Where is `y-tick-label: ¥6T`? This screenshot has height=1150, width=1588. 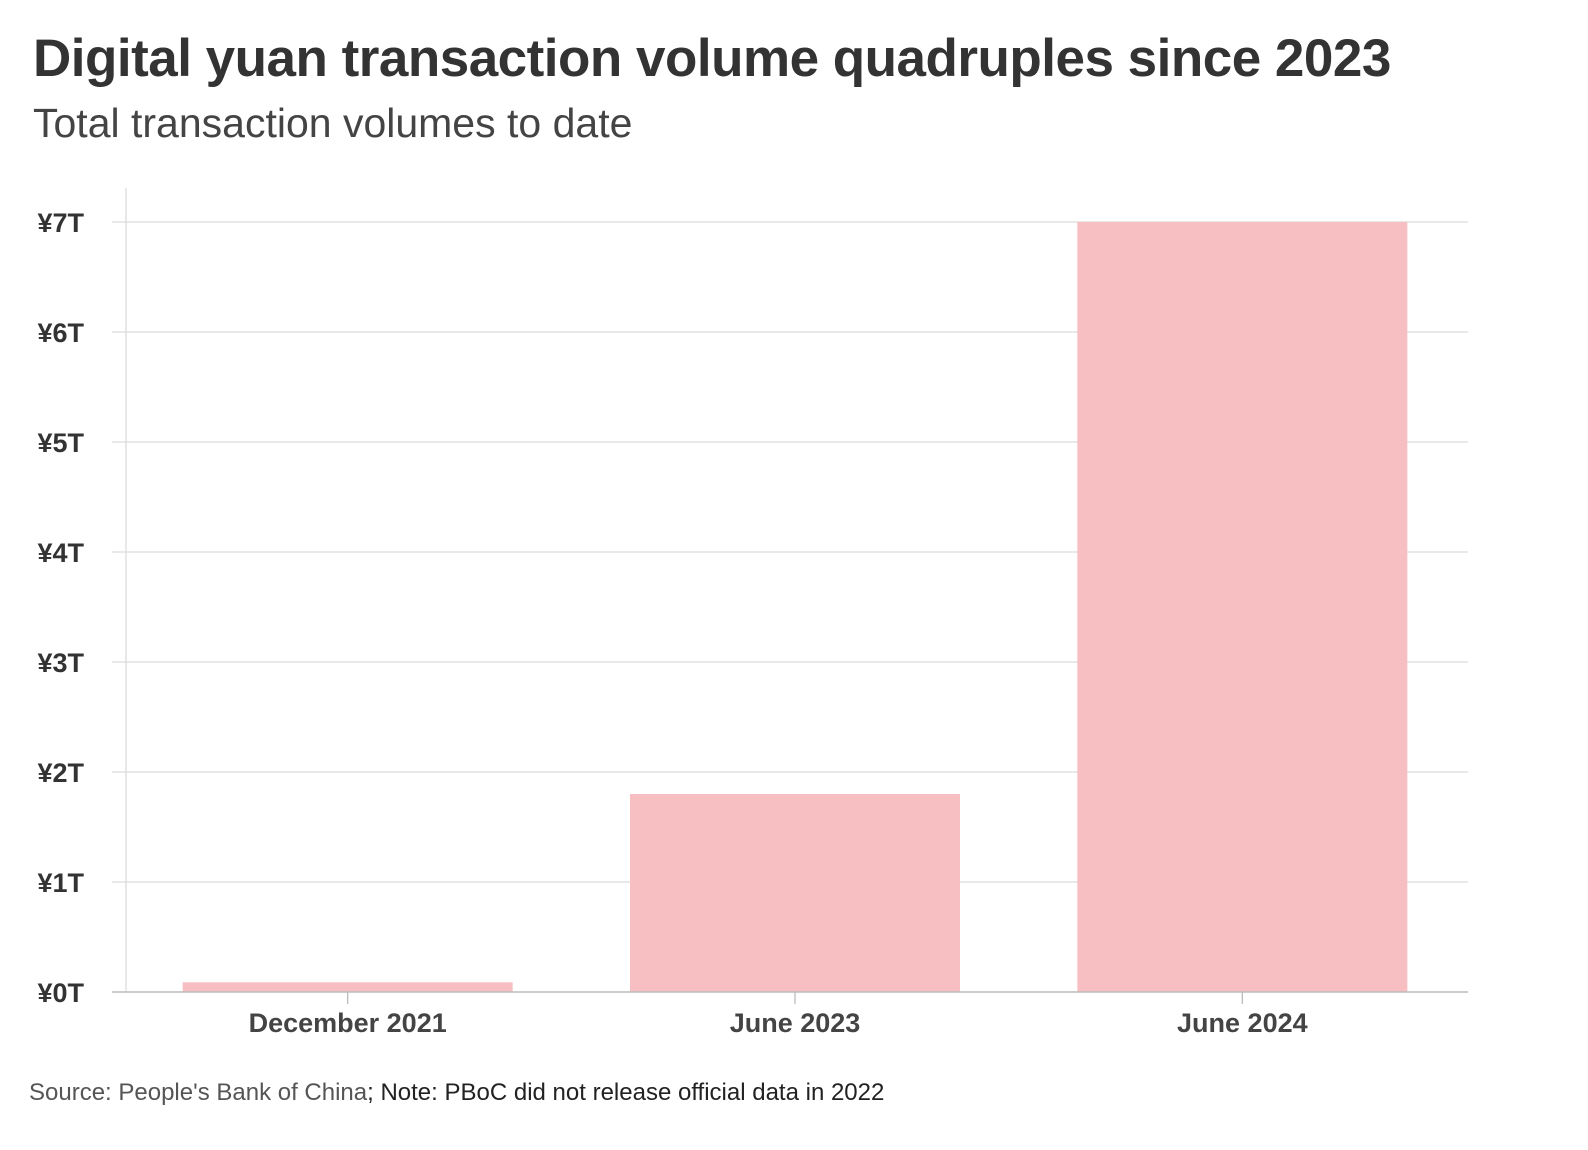 y-tick-label: ¥6T is located at coordinates (60, 333).